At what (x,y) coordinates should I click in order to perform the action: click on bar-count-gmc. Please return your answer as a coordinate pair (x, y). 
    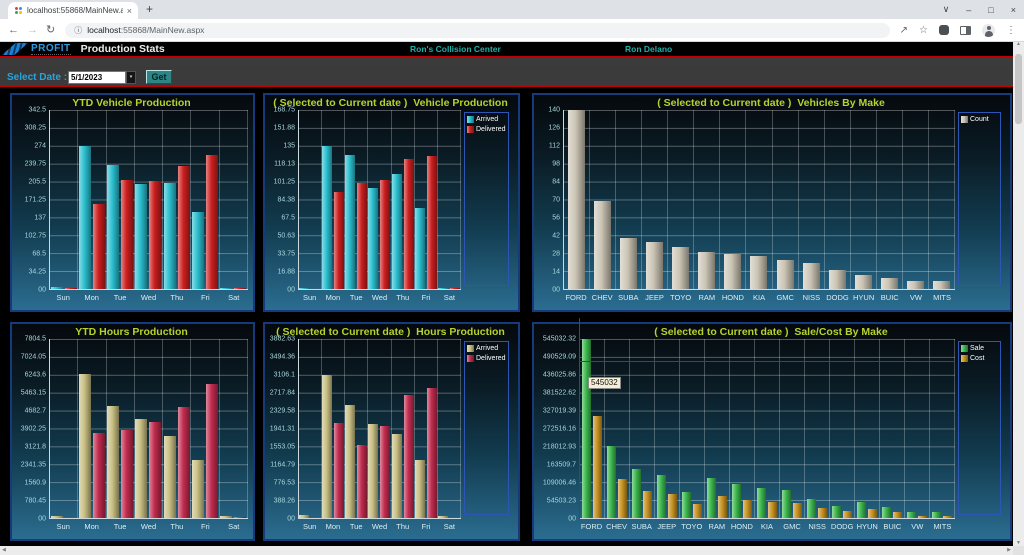
    Looking at the image, I should click on (785, 274).